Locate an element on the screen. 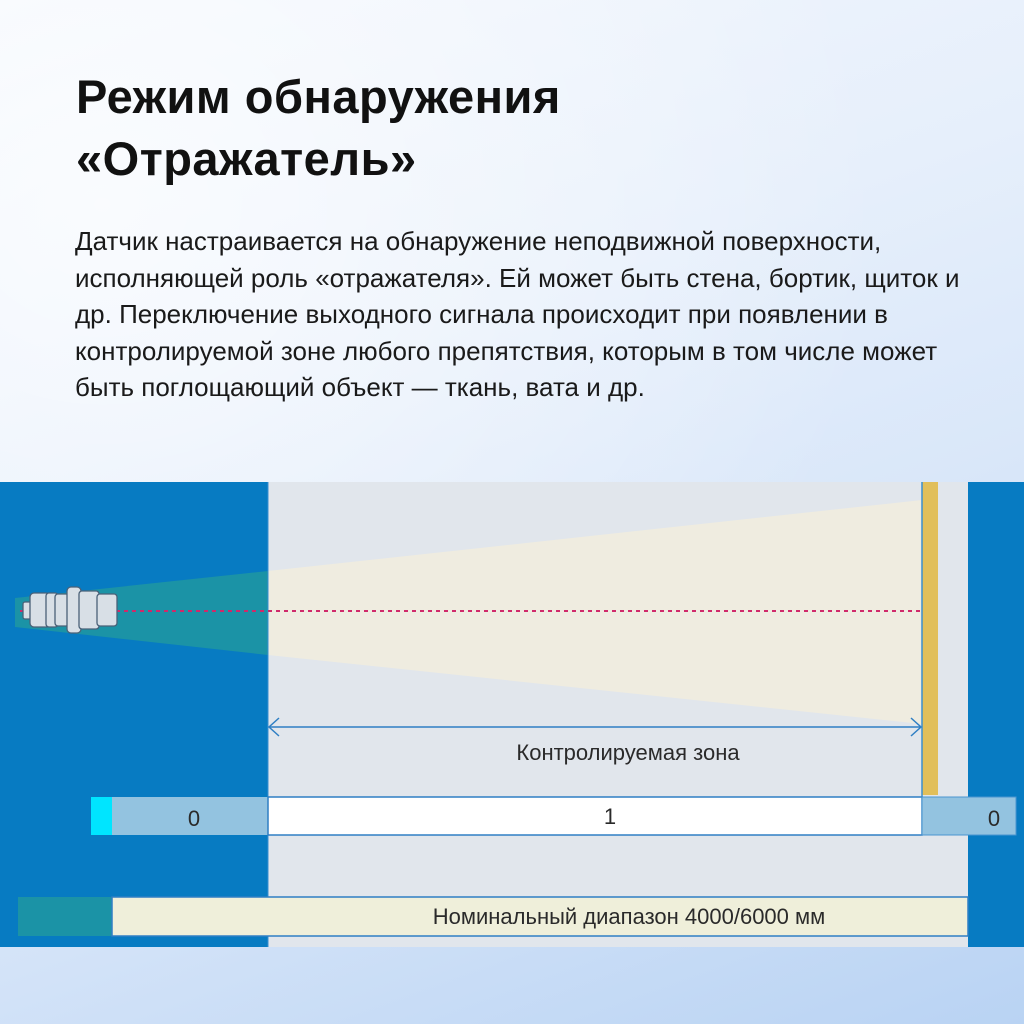  right-side-area is located at coordinates (996, 714).